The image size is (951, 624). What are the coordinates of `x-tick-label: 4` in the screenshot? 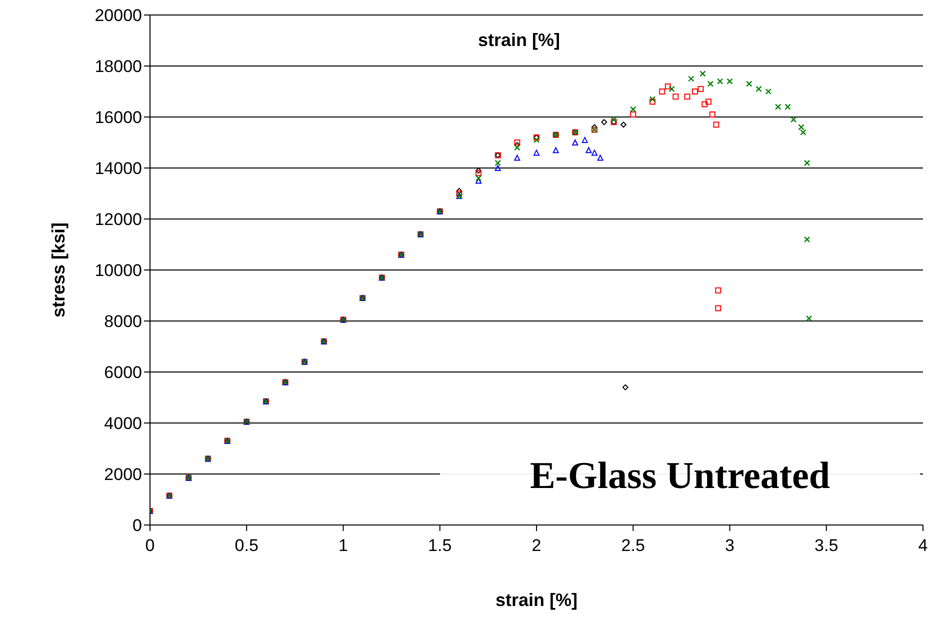 It's located at (923, 546).